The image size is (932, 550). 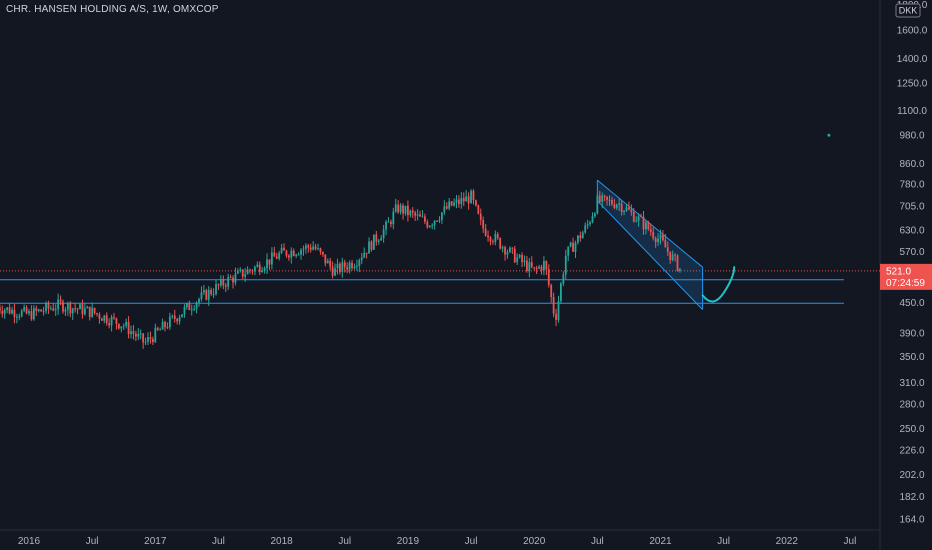 What do you see at coordinates (911, 164) in the screenshot?
I see `y-tick-label: 860.0` at bounding box center [911, 164].